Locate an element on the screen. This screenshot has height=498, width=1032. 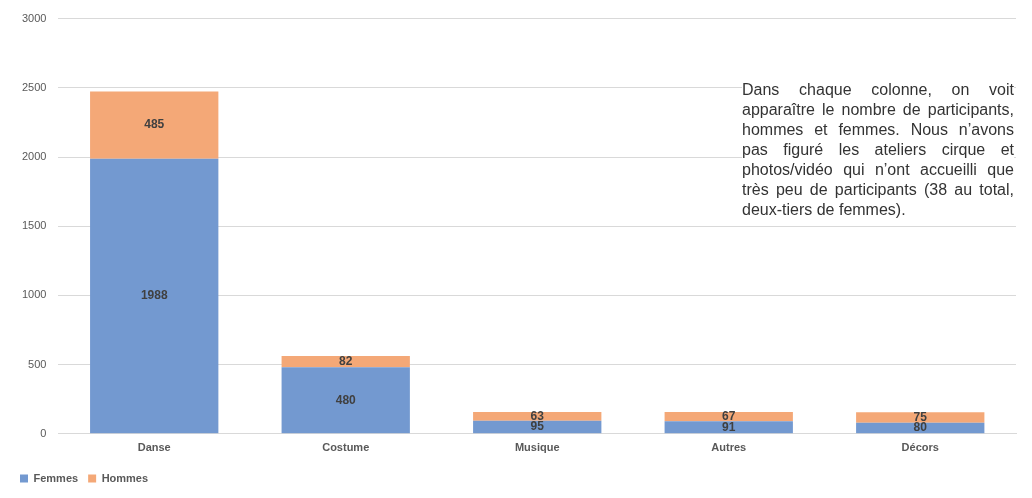
x-tick-label: Autres is located at coordinates (729, 447).